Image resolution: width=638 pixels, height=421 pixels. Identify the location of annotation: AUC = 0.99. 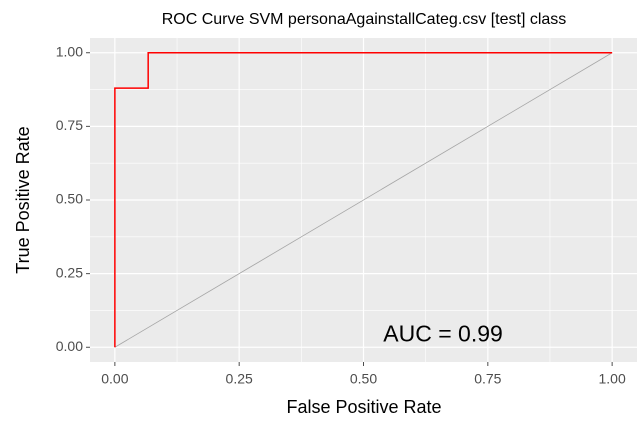
(443, 334).